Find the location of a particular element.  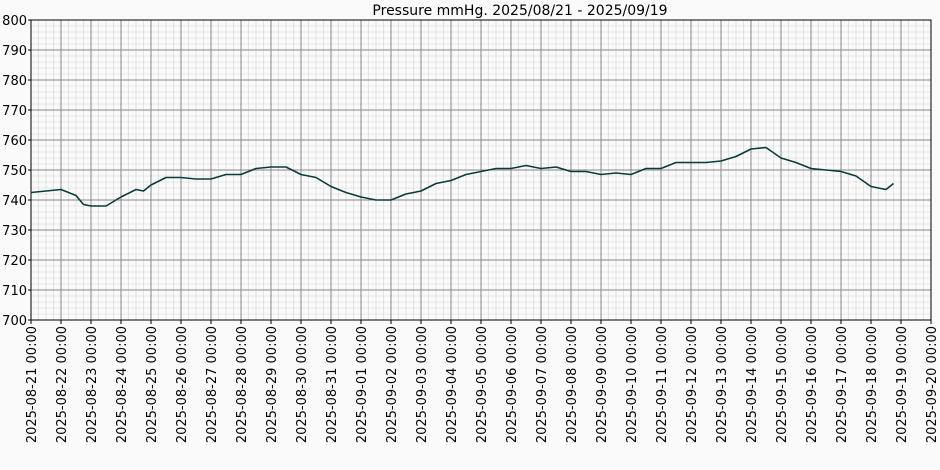

x-tick-label: 2025-09-20 00:00 is located at coordinates (932, 384).